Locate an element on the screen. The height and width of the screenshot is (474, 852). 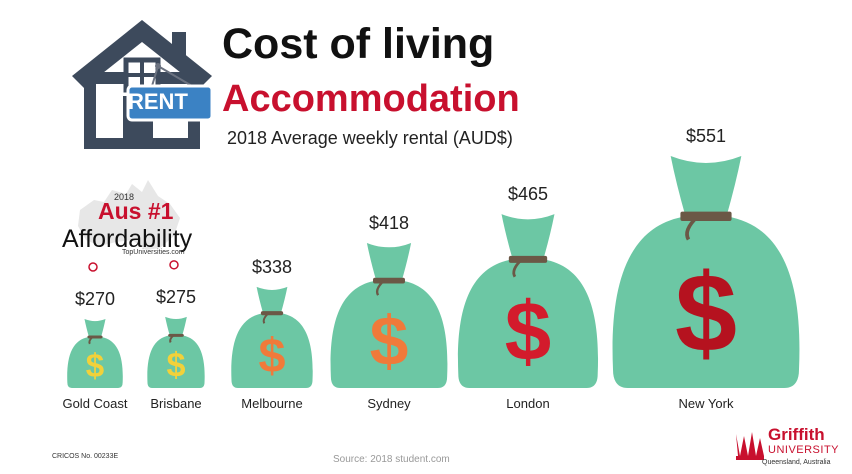
page-subtitle: Accommodation is located at coordinates (371, 99).